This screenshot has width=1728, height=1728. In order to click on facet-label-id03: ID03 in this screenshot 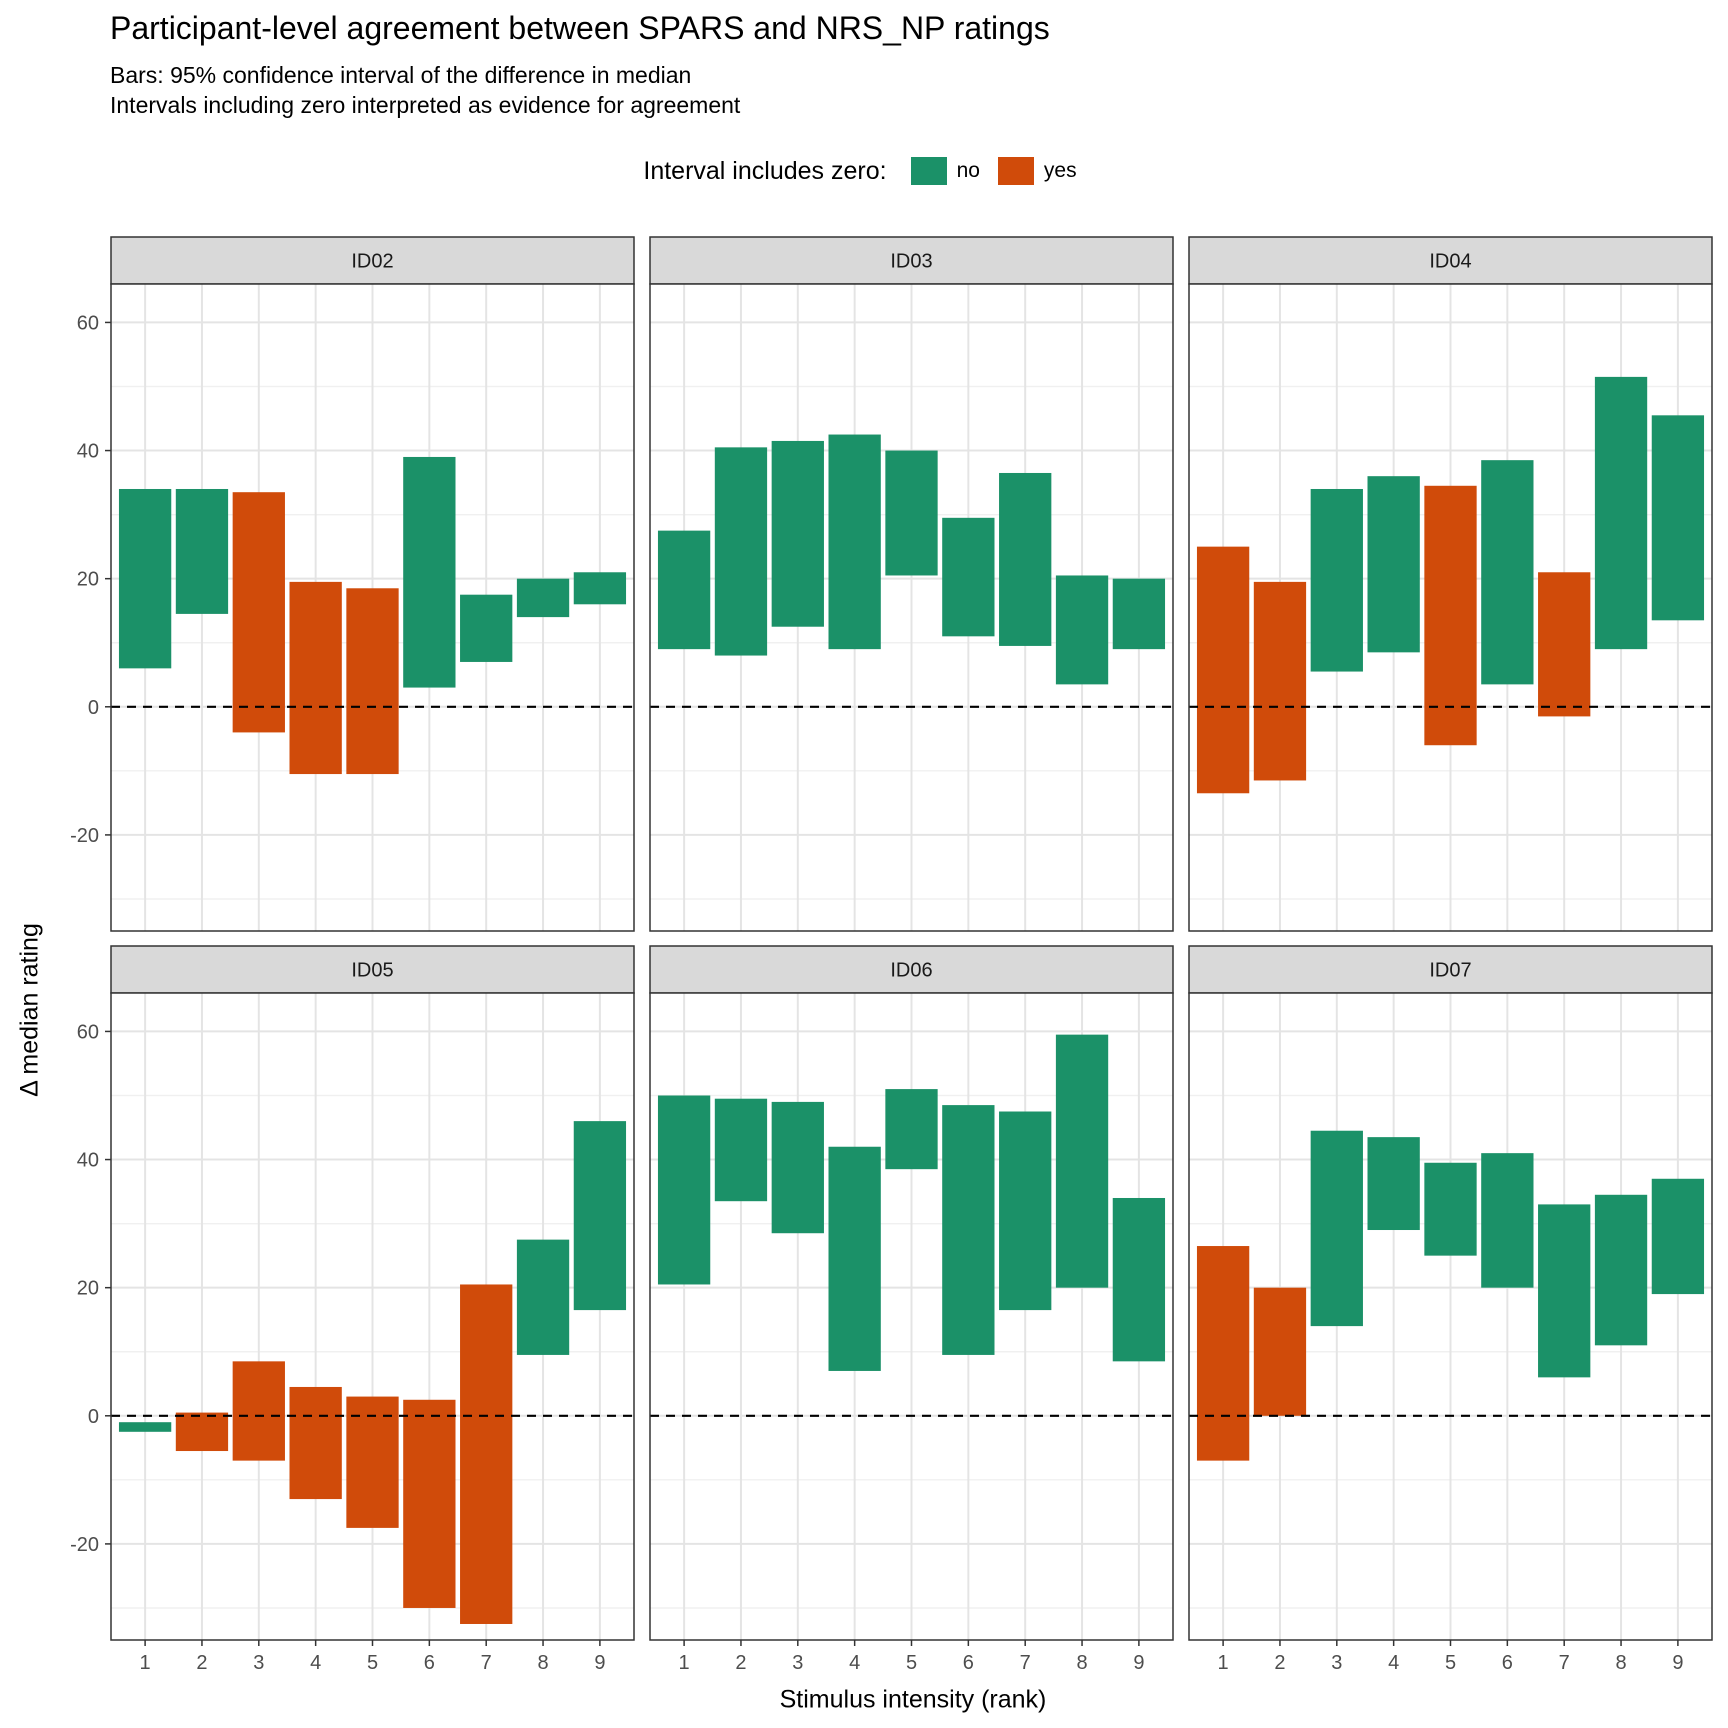, I will do `click(911, 262)`.